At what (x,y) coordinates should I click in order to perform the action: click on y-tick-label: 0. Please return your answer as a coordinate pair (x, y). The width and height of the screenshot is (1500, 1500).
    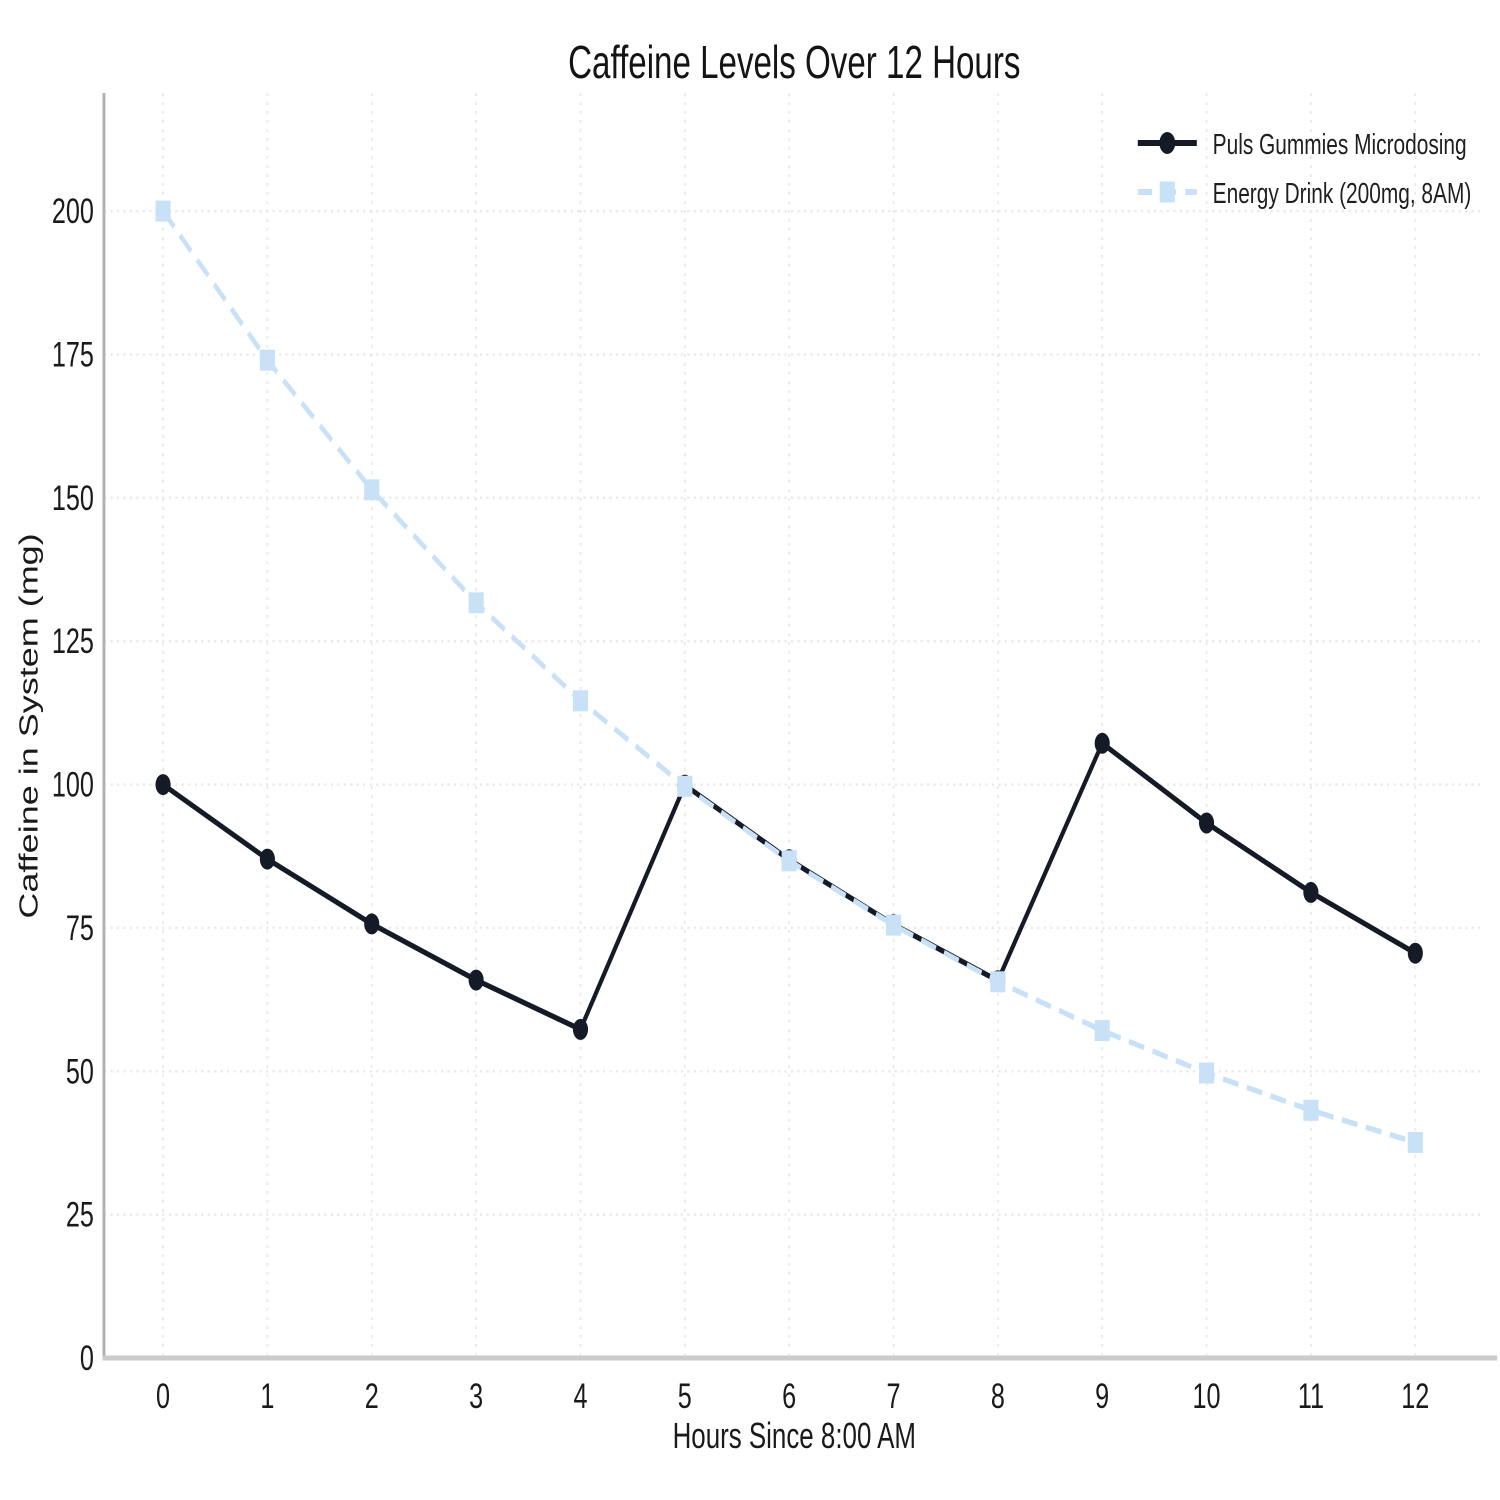
    Looking at the image, I should click on (87, 1358).